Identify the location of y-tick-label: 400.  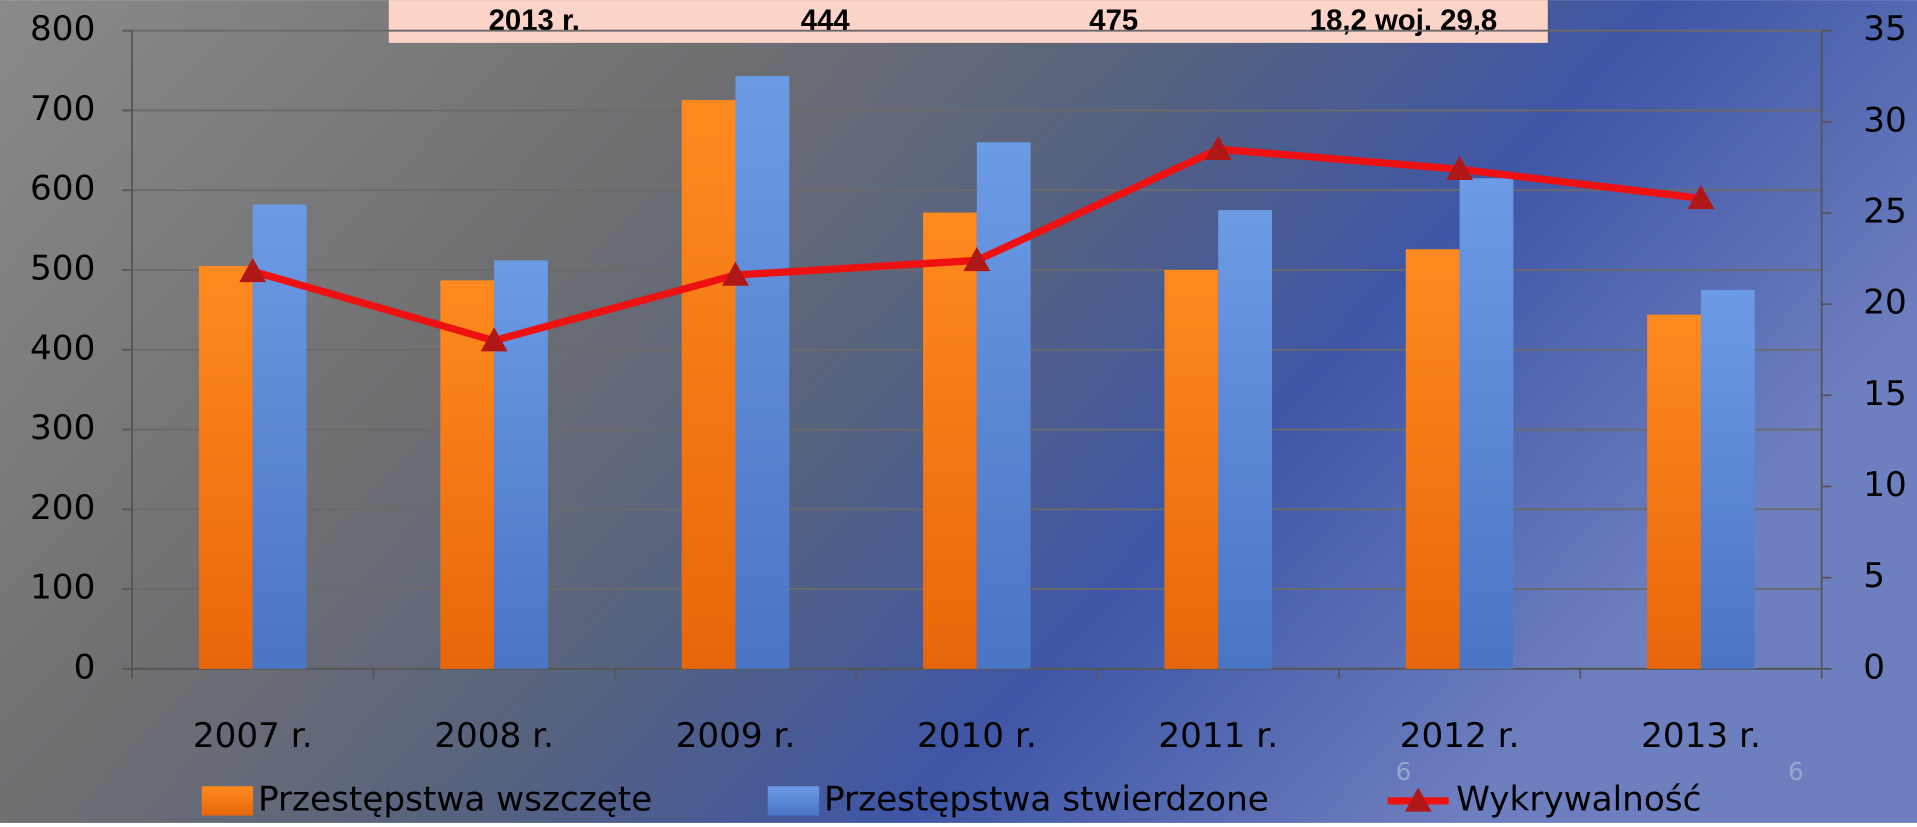
(62, 348).